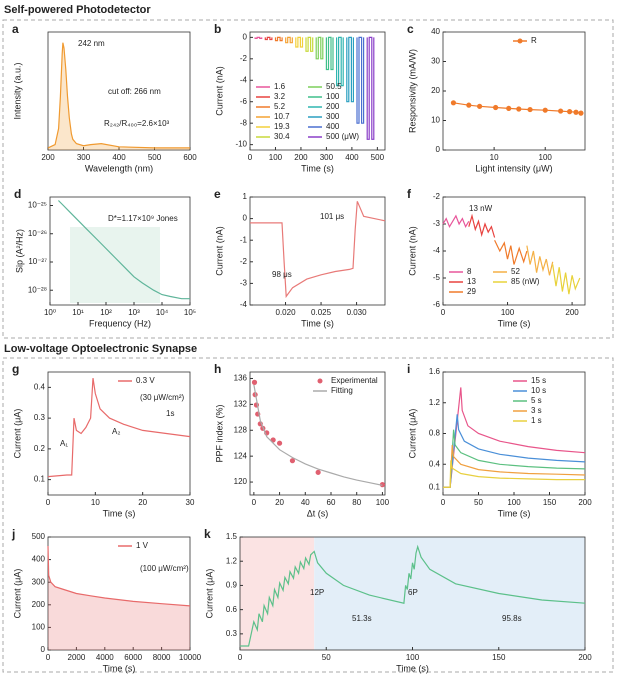 This screenshot has height=676, width=618. I want to click on x-axis-label: Time (s), so click(412, 668).